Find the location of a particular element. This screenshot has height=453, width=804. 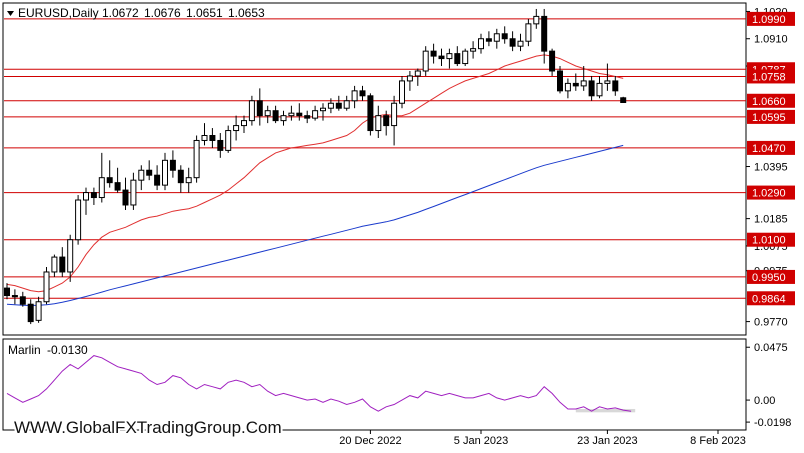

level-label: 0.9864 is located at coordinates (769, 299).